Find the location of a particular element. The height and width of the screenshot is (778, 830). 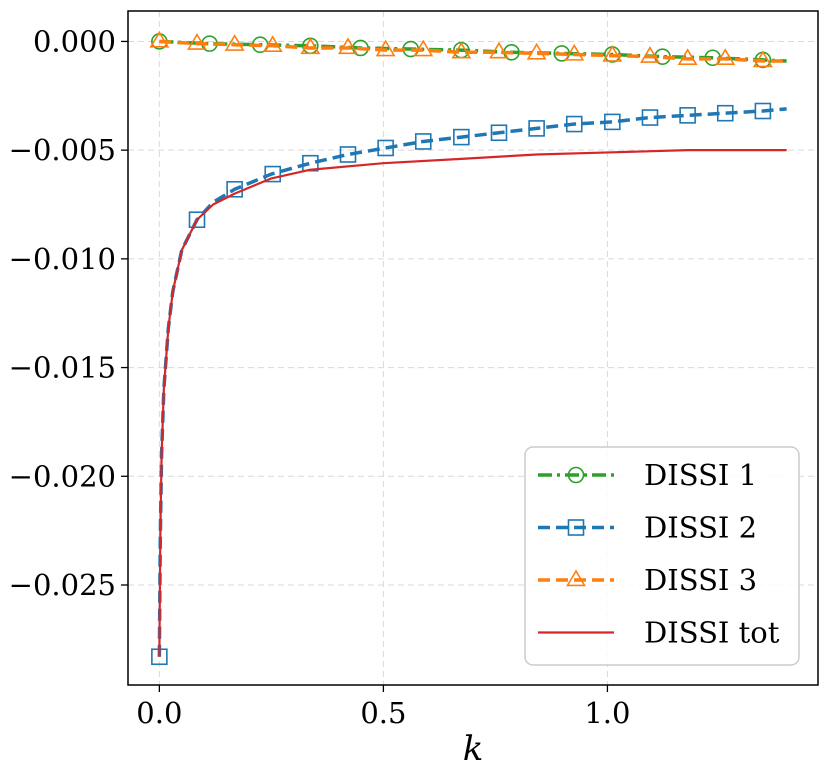

legend-entry-dissi-tot: DISSI tot is located at coordinates (659, 633).